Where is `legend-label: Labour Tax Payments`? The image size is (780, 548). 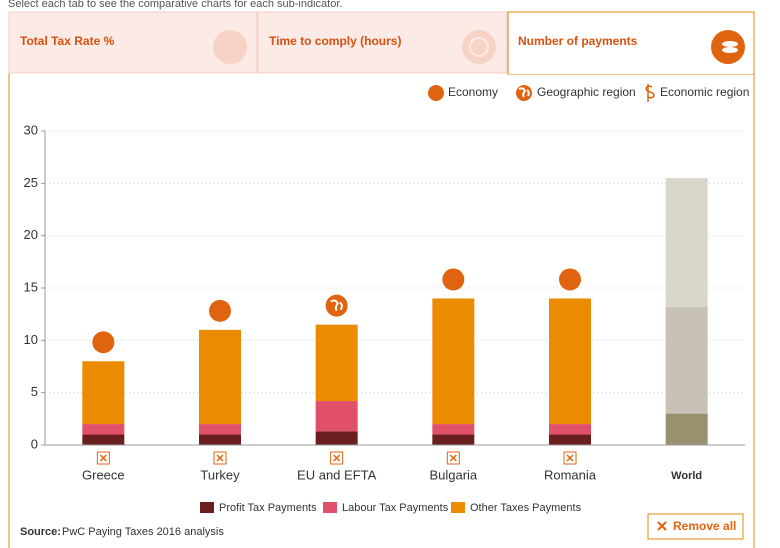 legend-label: Labour Tax Payments is located at coordinates (395, 508).